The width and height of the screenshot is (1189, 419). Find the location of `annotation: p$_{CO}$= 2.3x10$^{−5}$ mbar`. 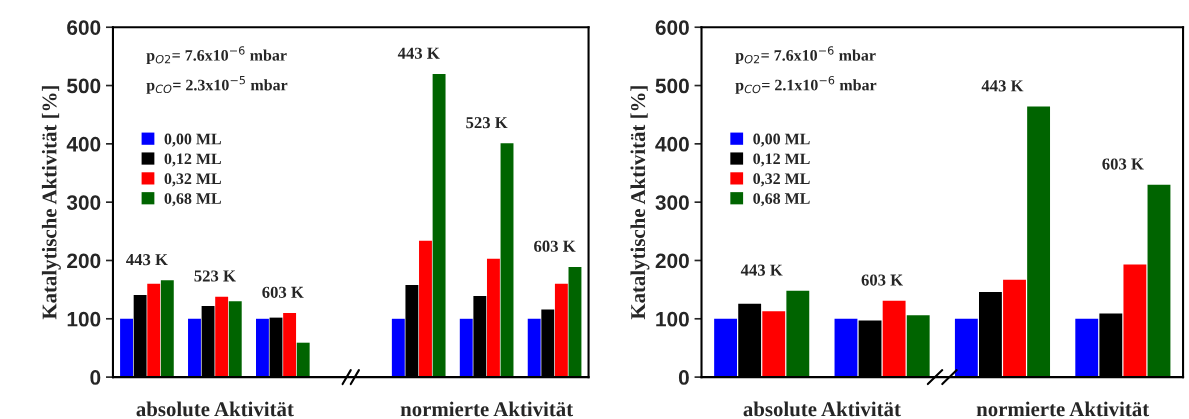

annotation: p$_{CO}$= 2.3x10$^{−5}$ mbar is located at coordinates (217, 85).